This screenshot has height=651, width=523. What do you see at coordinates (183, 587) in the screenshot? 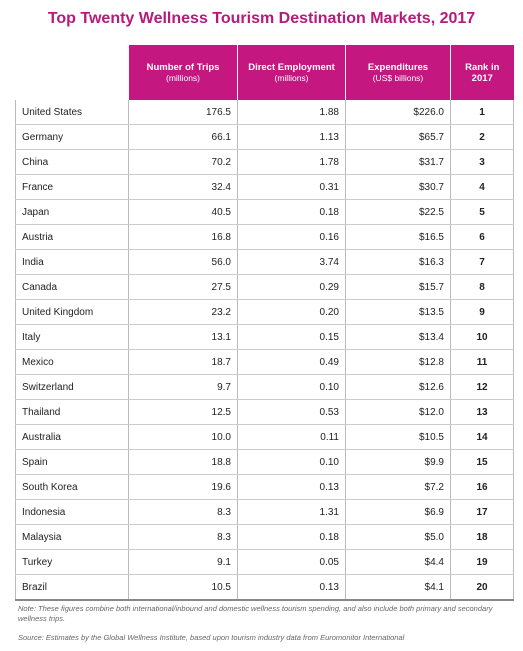
I see `value-cell: 10.5` at bounding box center [183, 587].